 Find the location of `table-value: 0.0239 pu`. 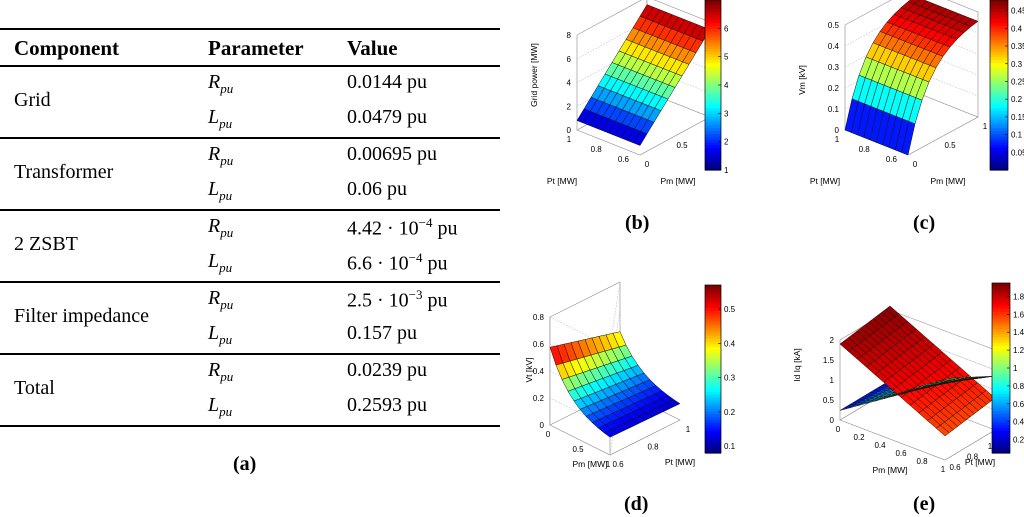

table-value: 0.0239 pu is located at coordinates (387, 370).